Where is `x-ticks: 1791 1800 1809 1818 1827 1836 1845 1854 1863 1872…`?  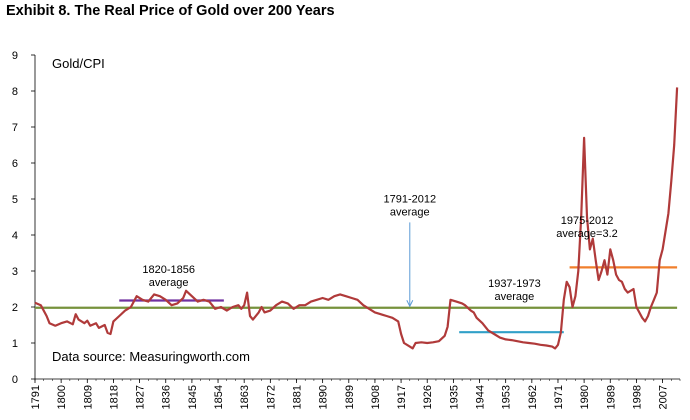 x-ticks: 1791 1800 1809 1818 1827 1836 1845 1854 1863 1872… is located at coordinates (355, 394).